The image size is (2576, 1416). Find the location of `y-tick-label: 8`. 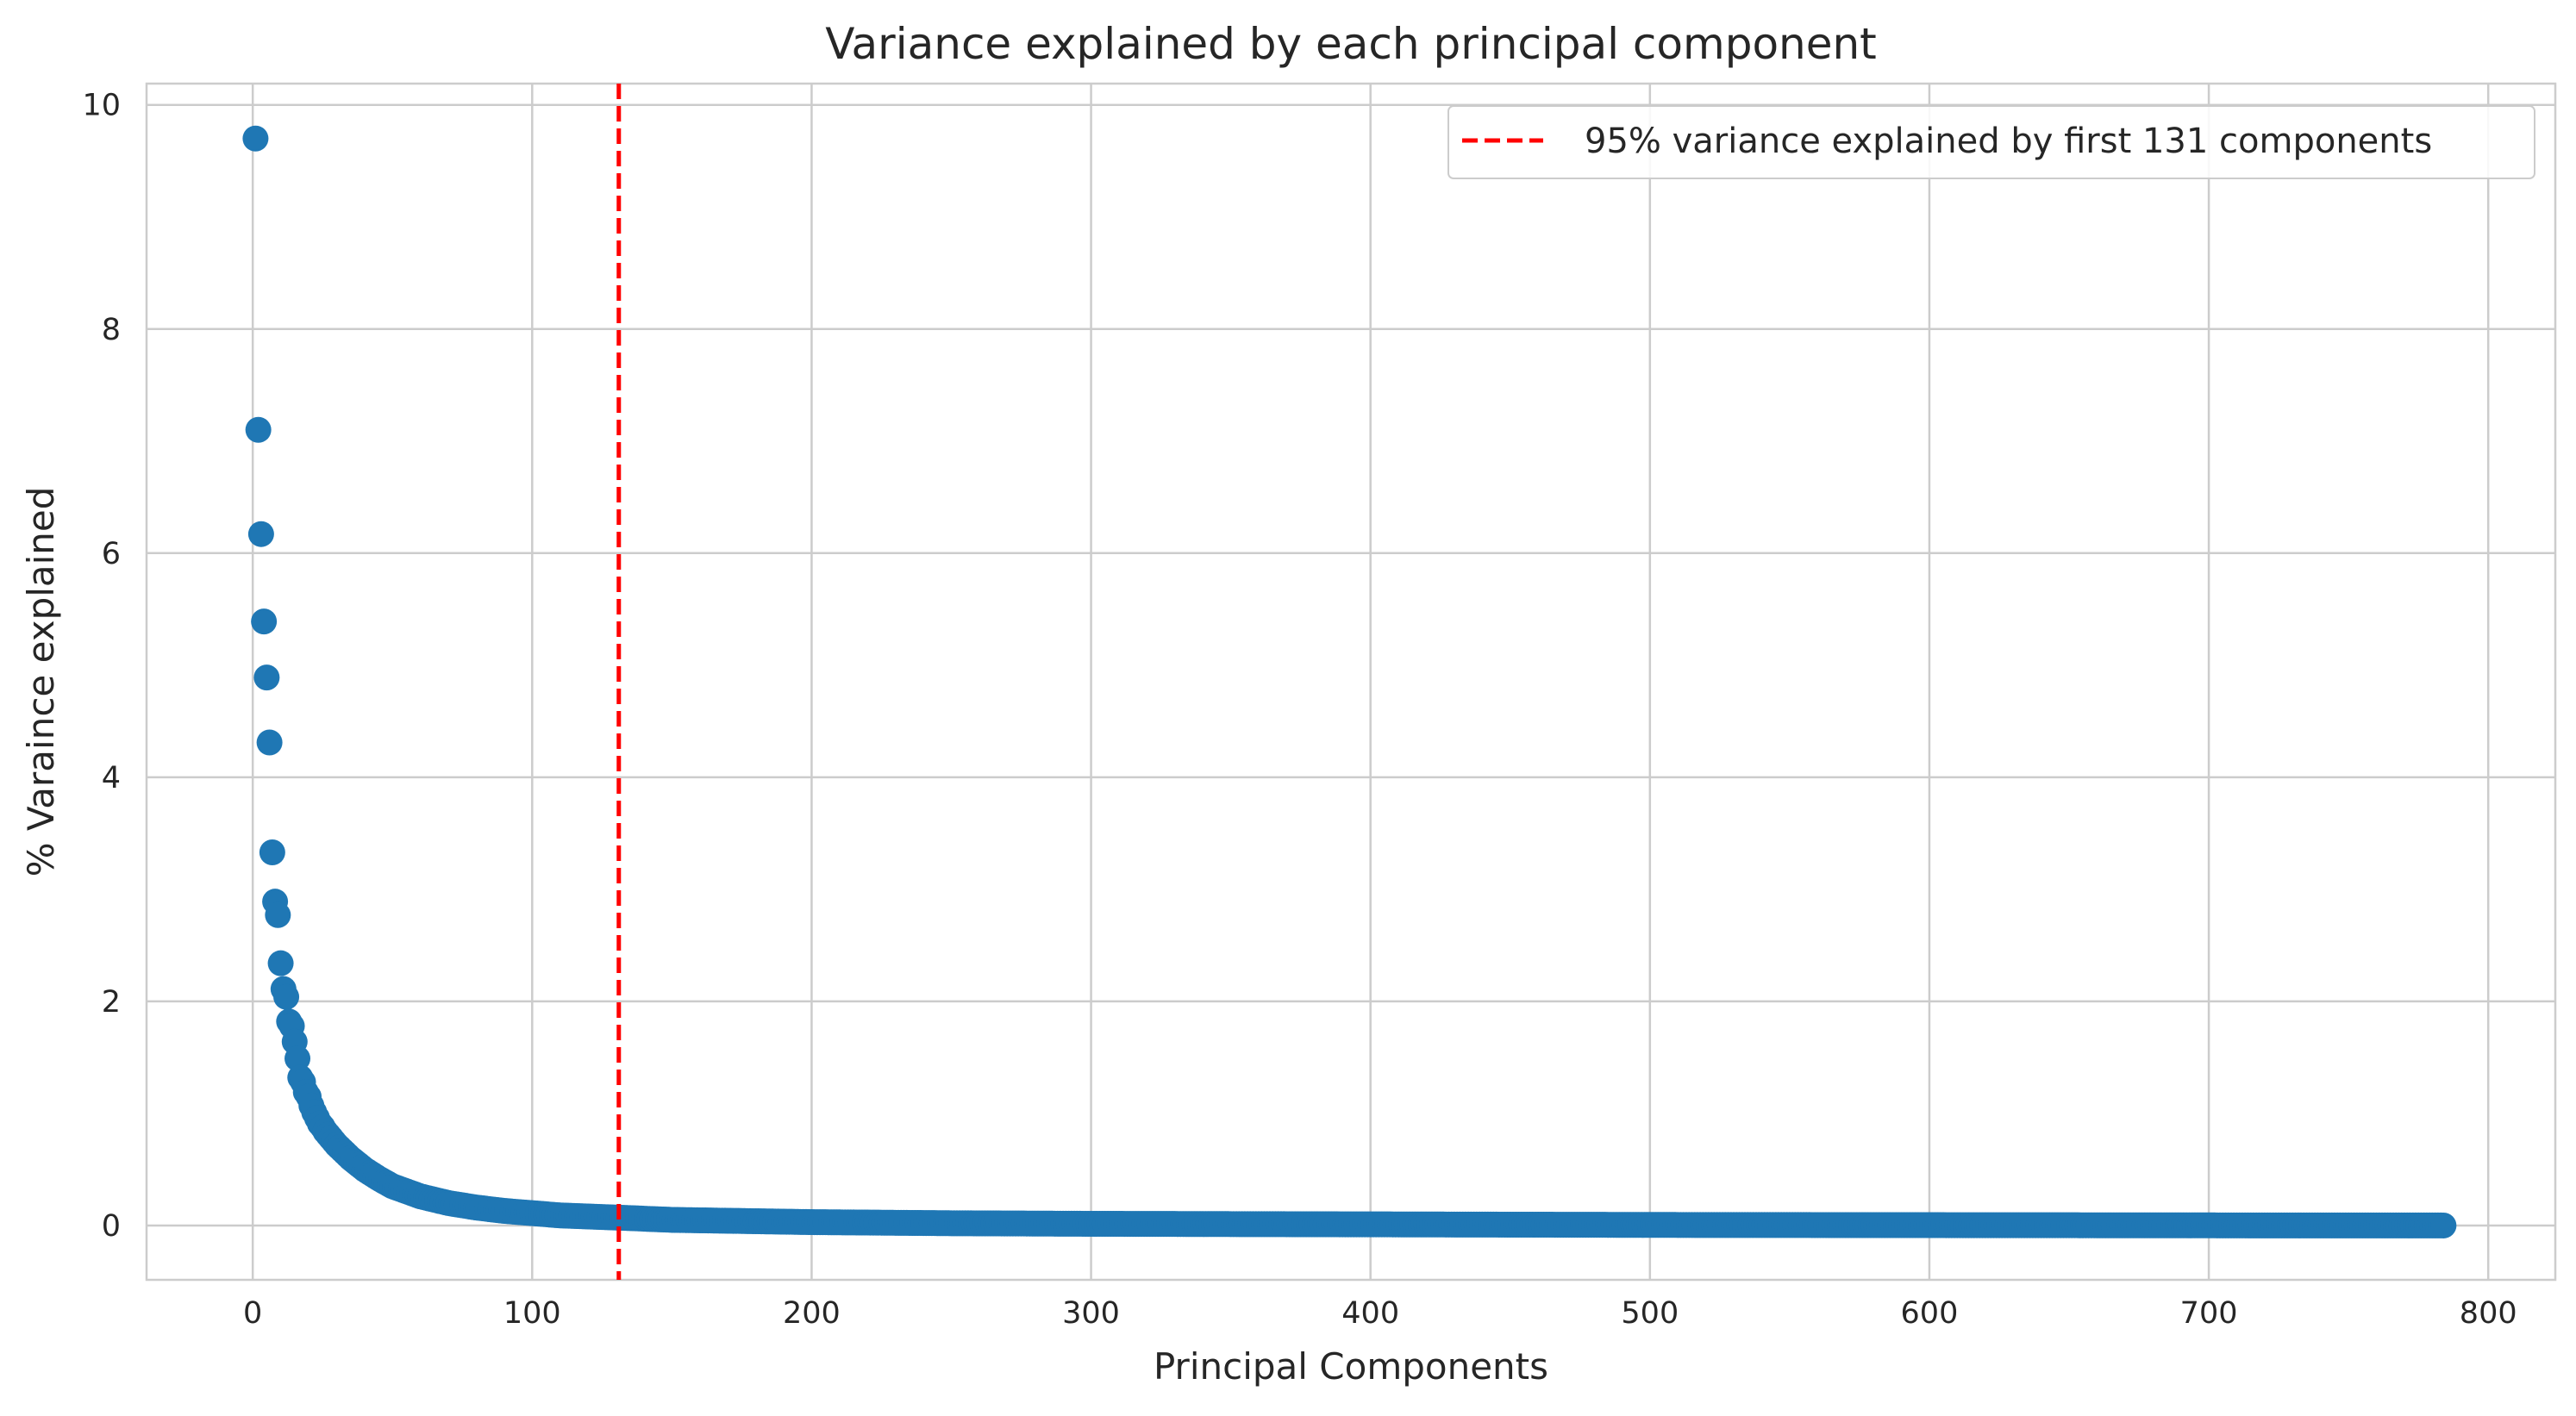

y-tick-label: 8 is located at coordinates (112, 330).